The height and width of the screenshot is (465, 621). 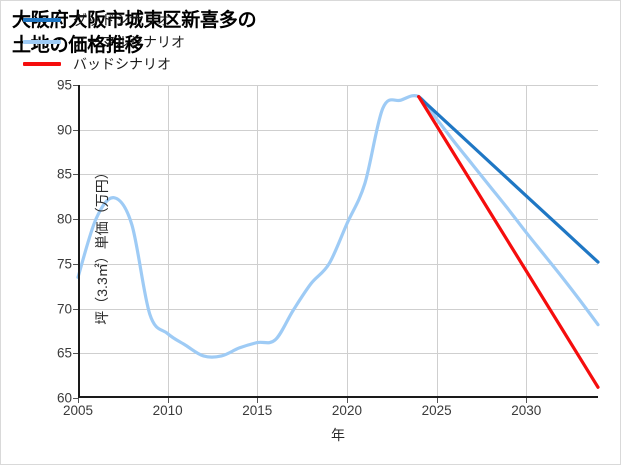 What do you see at coordinates (64, 174) in the screenshot?
I see `y-axis-tick: 85` at bounding box center [64, 174].